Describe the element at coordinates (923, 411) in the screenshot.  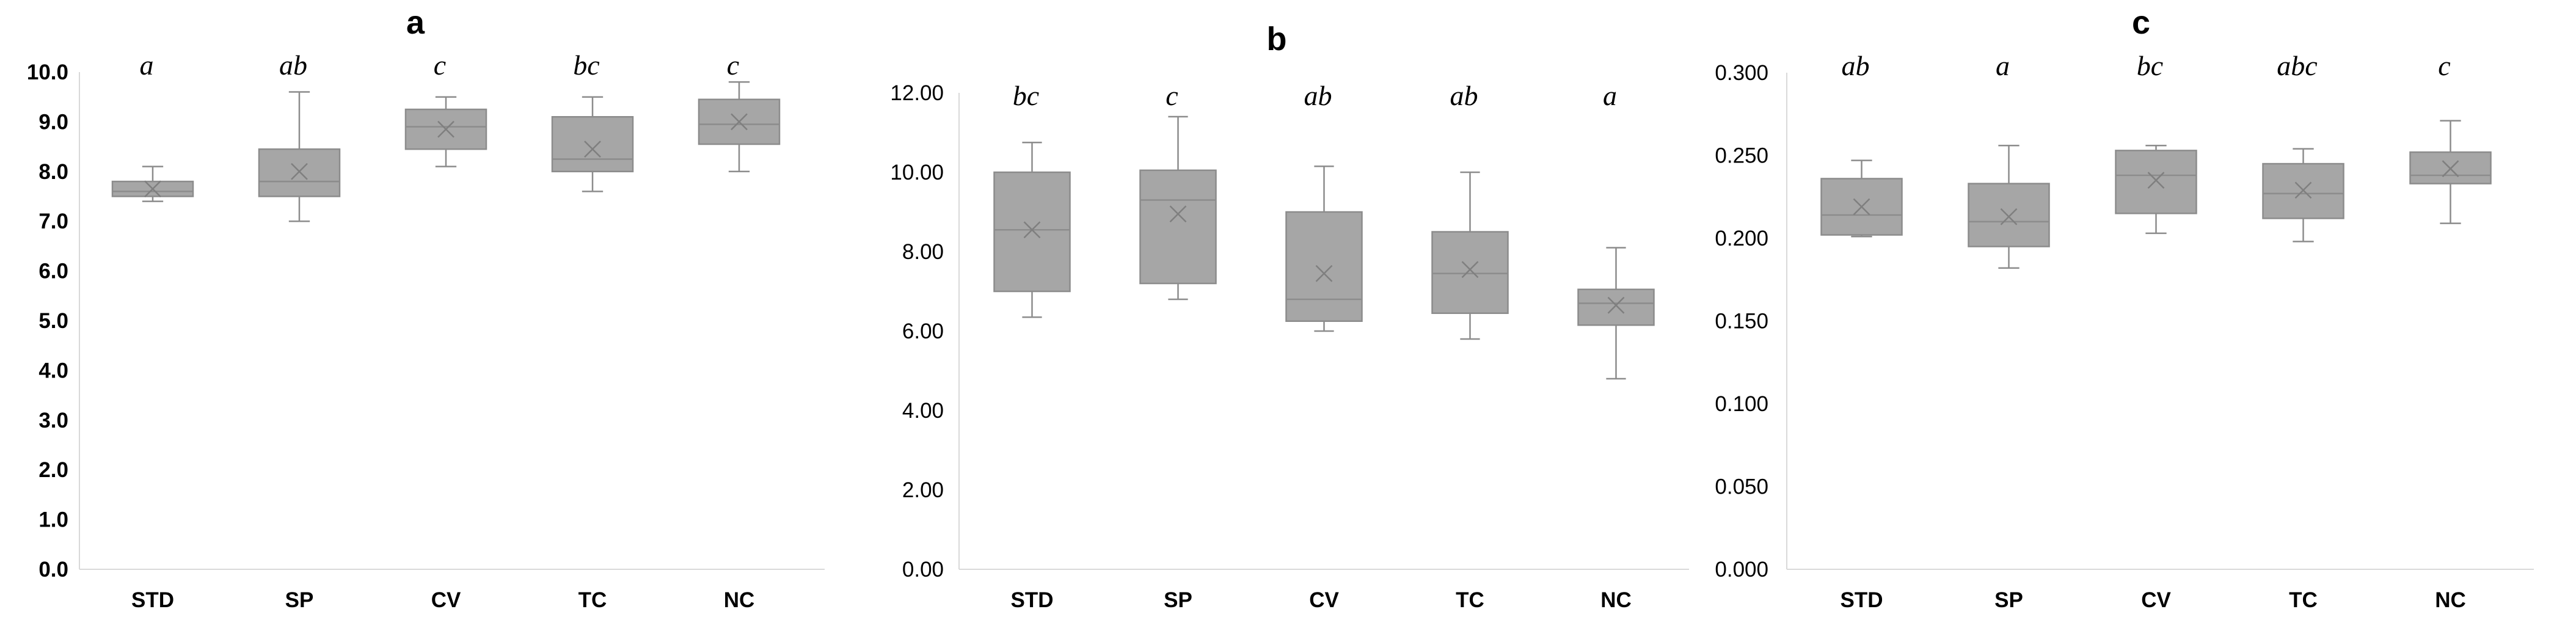
I see `y-tick-label: 4.00` at that location.